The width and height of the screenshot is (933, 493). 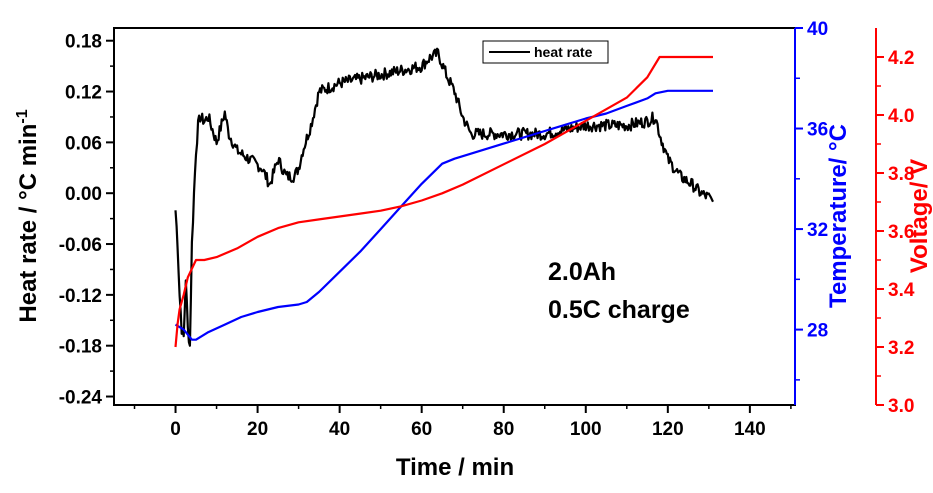 I want to click on voltage-tick-label: 3.2, so click(x=901, y=348).